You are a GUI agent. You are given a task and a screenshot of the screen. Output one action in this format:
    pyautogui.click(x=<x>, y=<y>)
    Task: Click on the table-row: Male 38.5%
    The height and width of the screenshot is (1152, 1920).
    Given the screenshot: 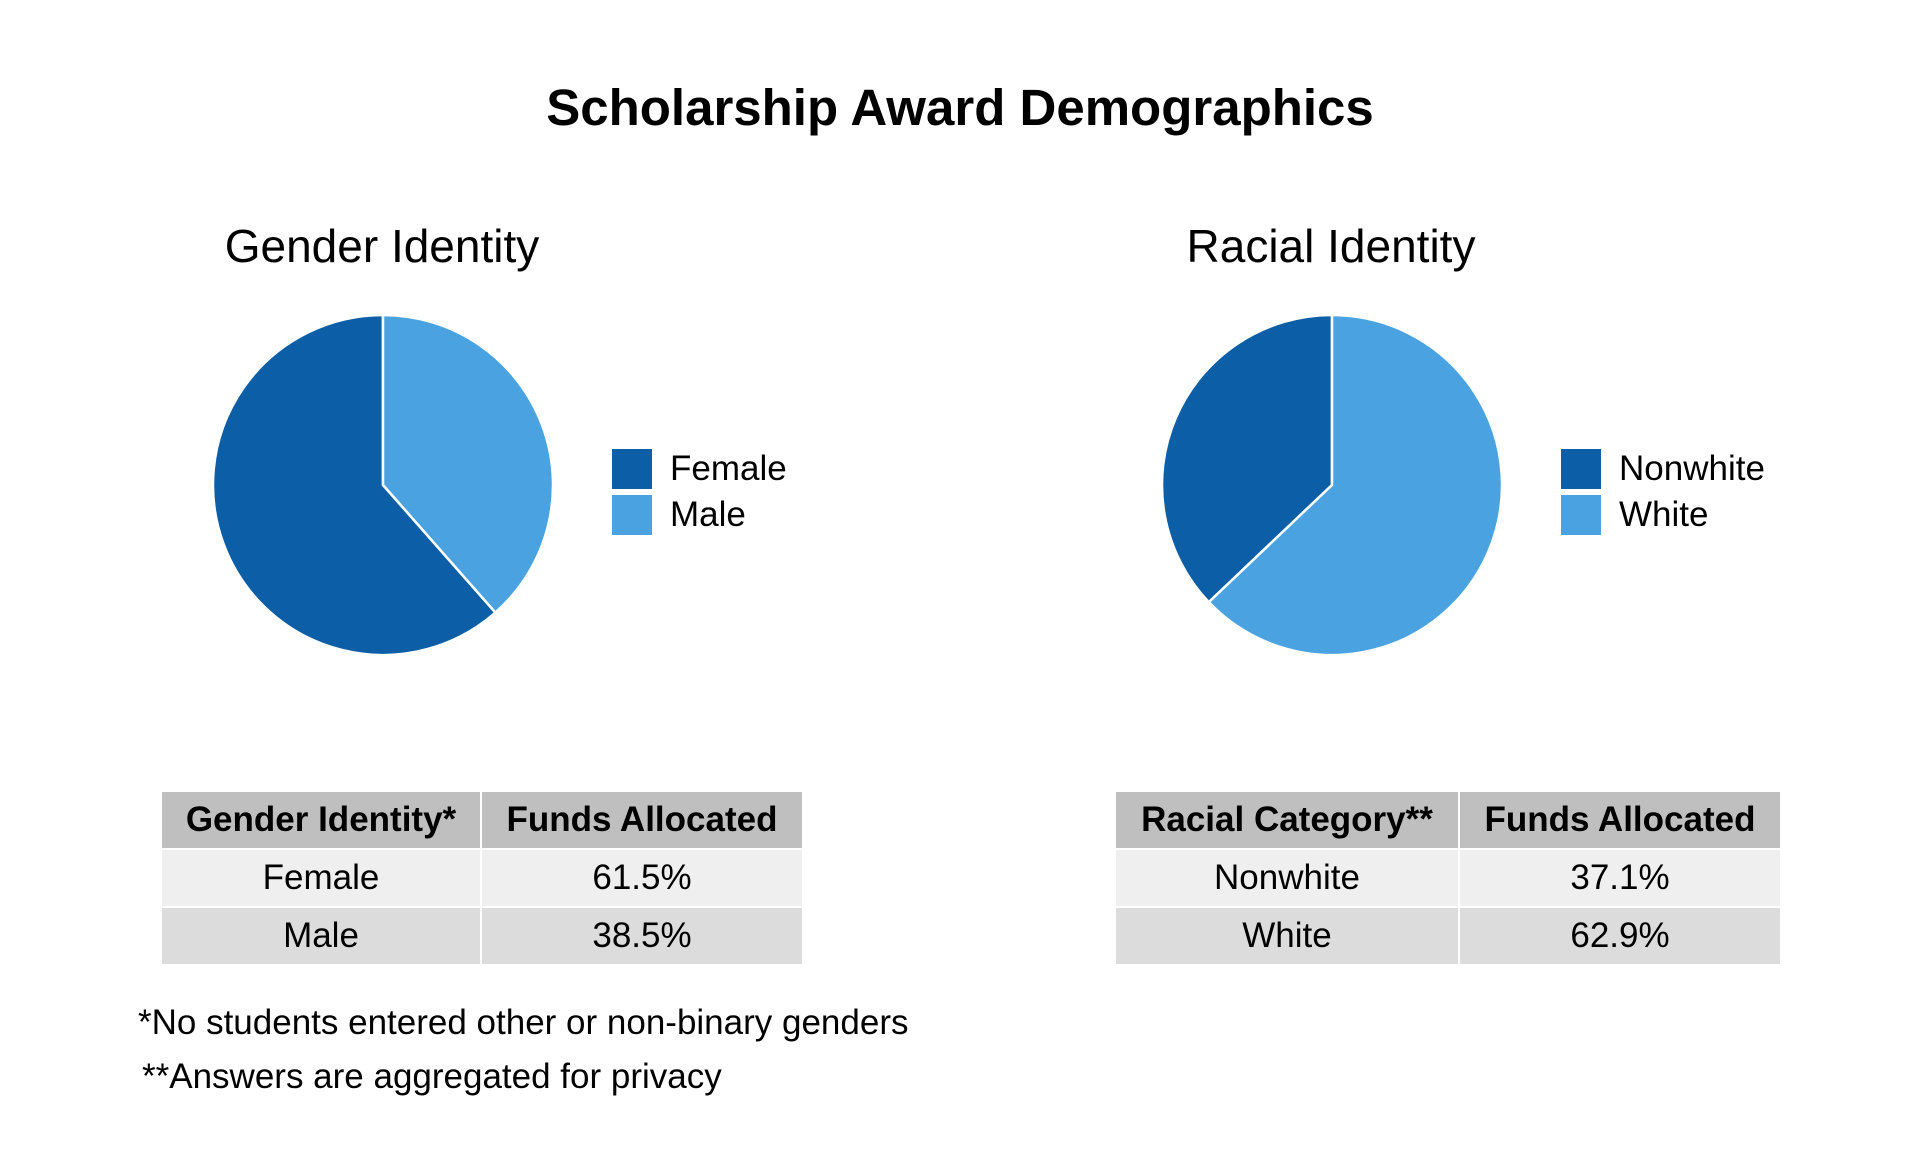 What is the action you would take?
    pyautogui.click(x=482, y=936)
    